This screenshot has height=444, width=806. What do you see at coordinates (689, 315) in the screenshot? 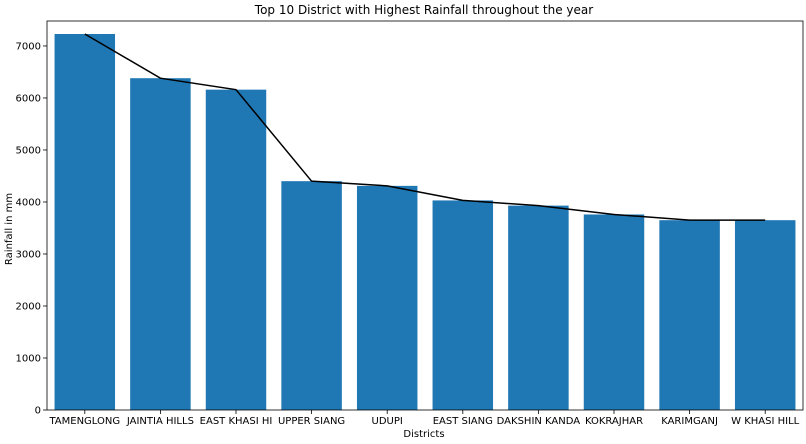
I see `bar-karimganj` at bounding box center [689, 315].